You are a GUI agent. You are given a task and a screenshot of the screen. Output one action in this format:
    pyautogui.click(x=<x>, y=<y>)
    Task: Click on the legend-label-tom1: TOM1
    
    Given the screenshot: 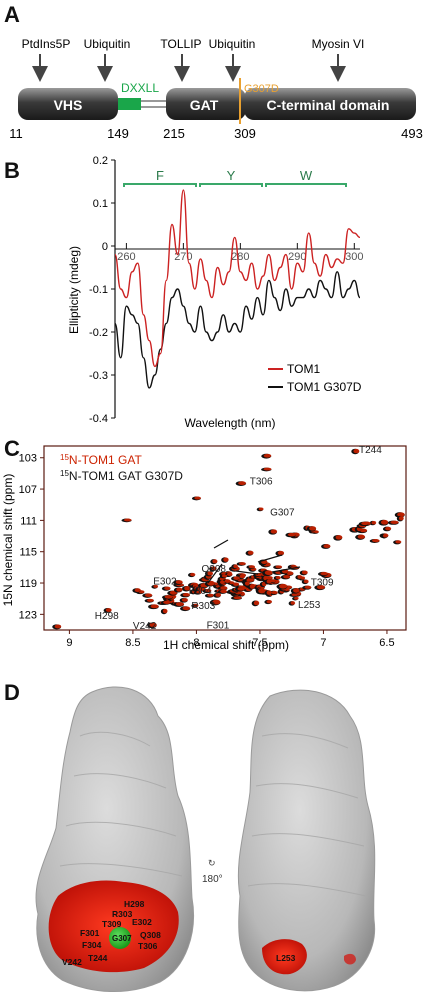 What is the action you would take?
    pyautogui.click(x=303, y=369)
    